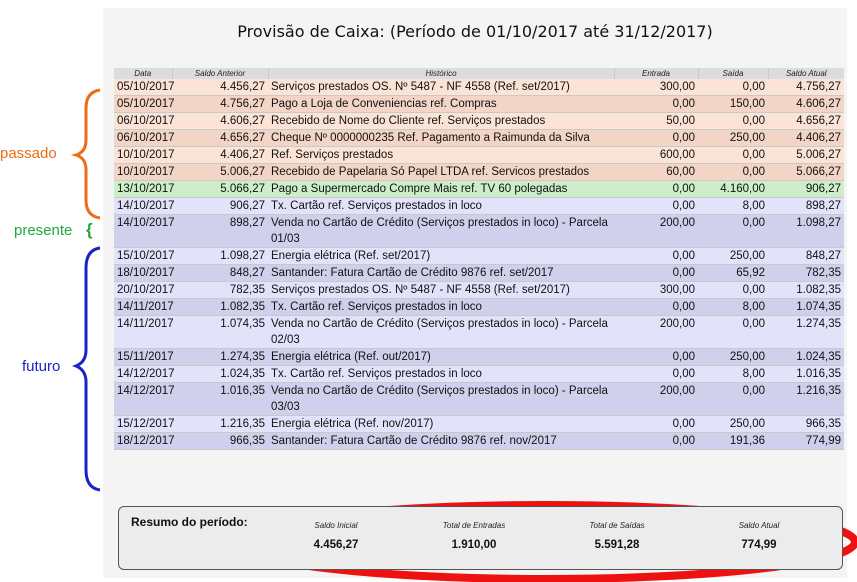 The image size is (857, 582). I want to click on row-saldo-anterior: 1.216,35, so click(220, 424).